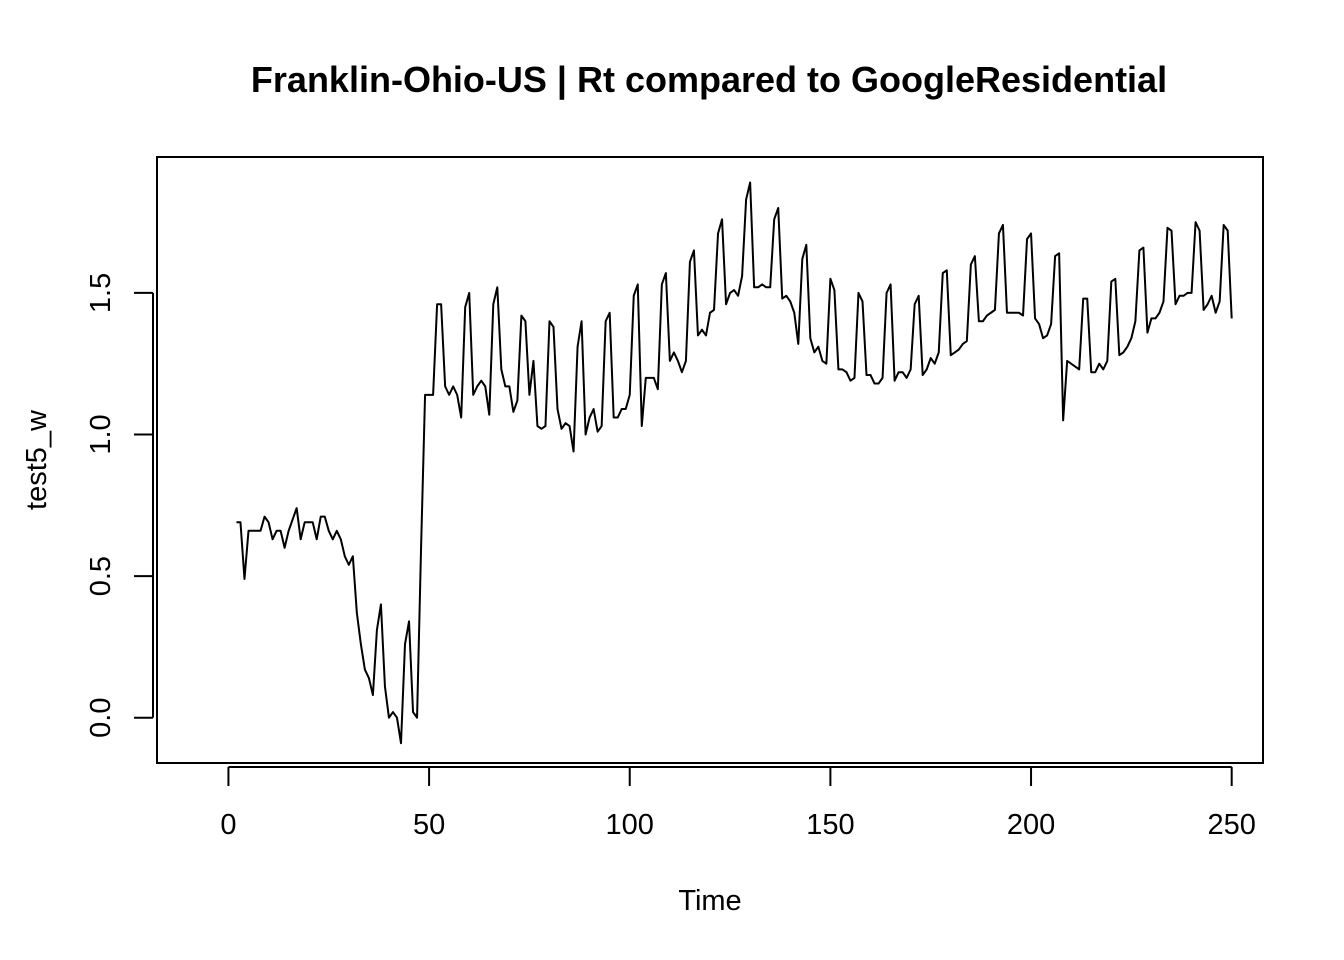 The image size is (1344, 960). Describe the element at coordinates (709, 901) in the screenshot. I see `x-axis-label: Time` at that location.